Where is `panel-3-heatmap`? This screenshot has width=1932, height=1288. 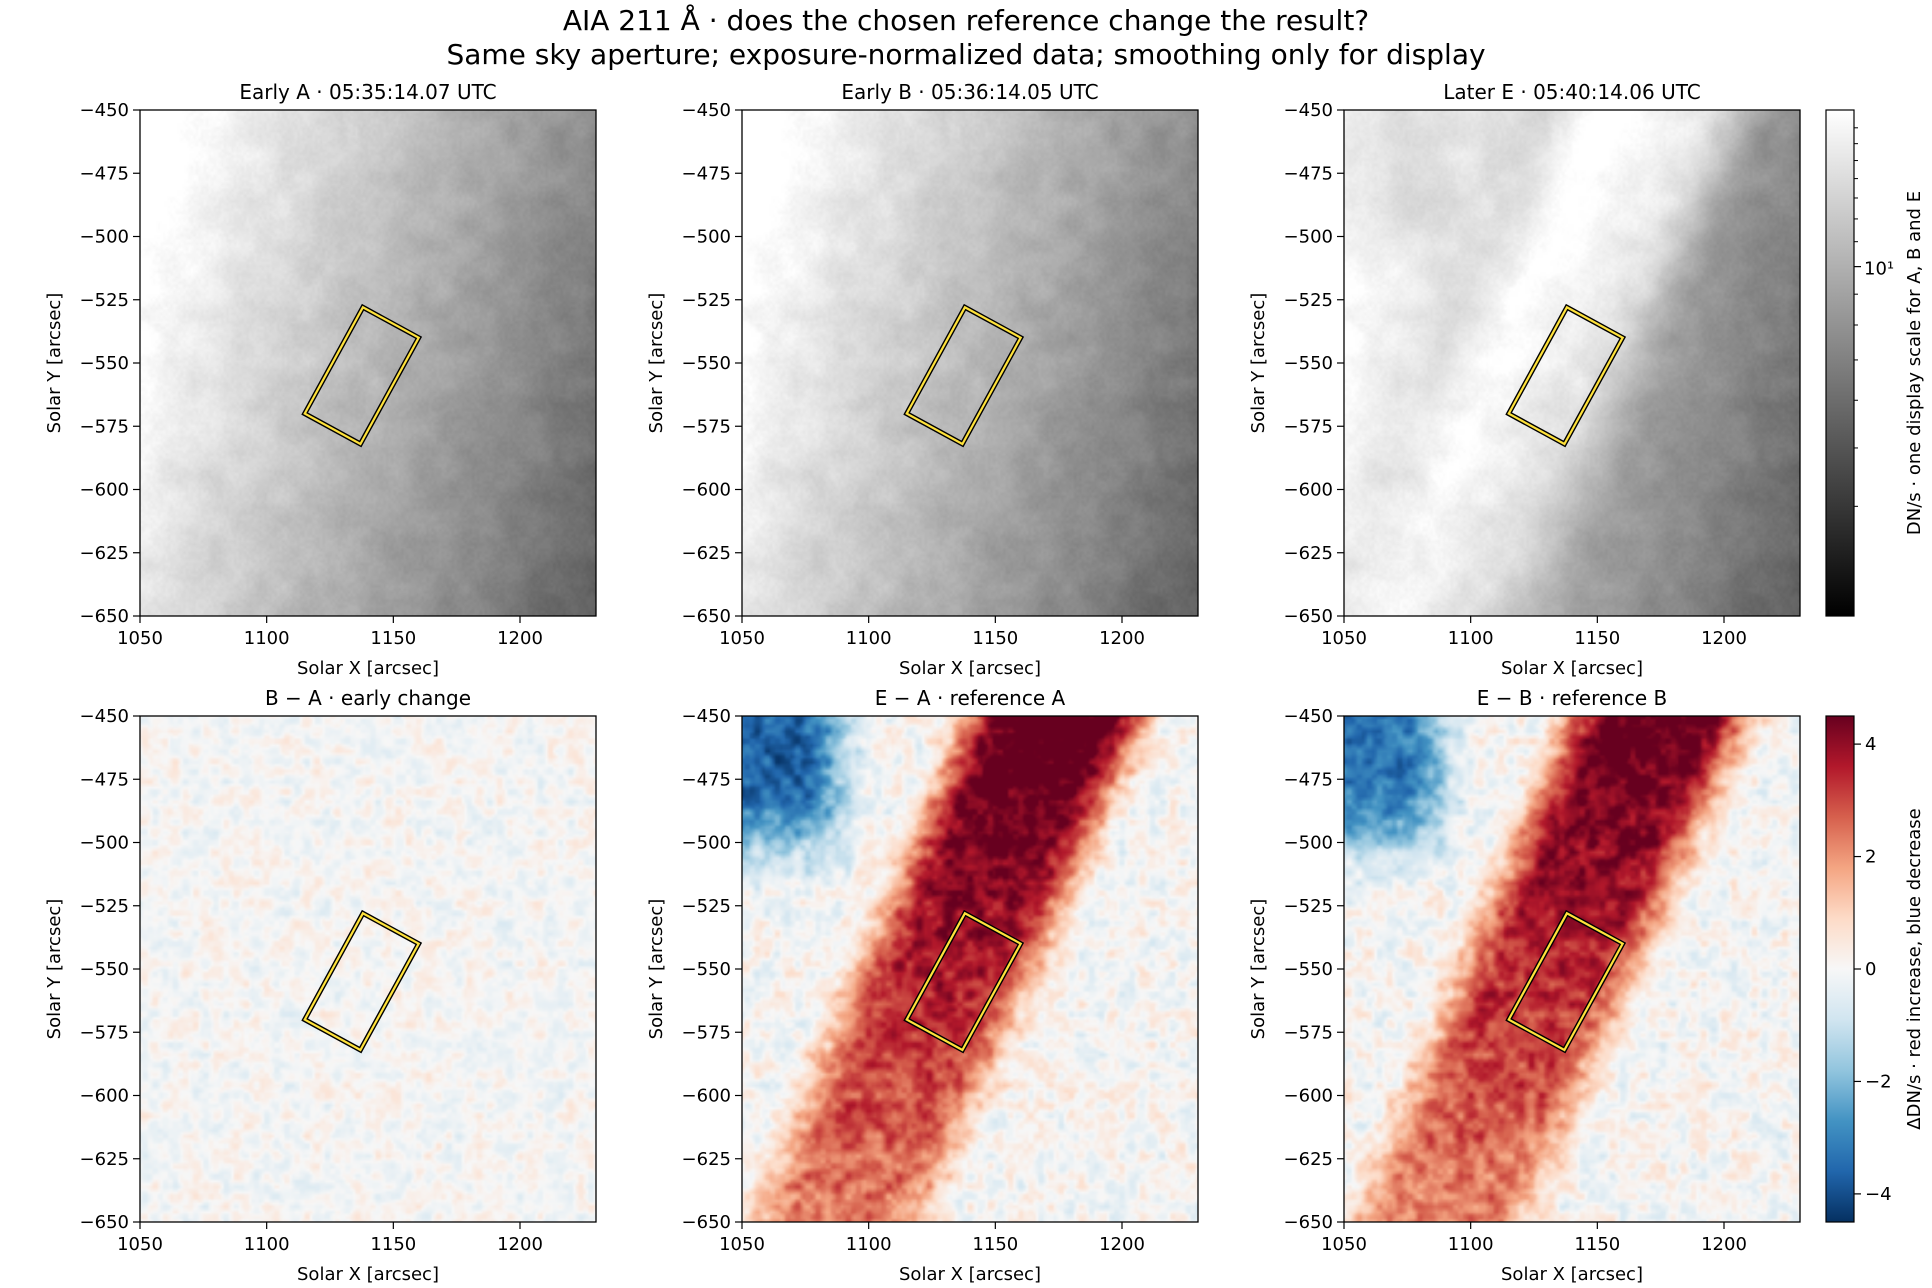
panel-3-heatmap is located at coordinates (1572, 363).